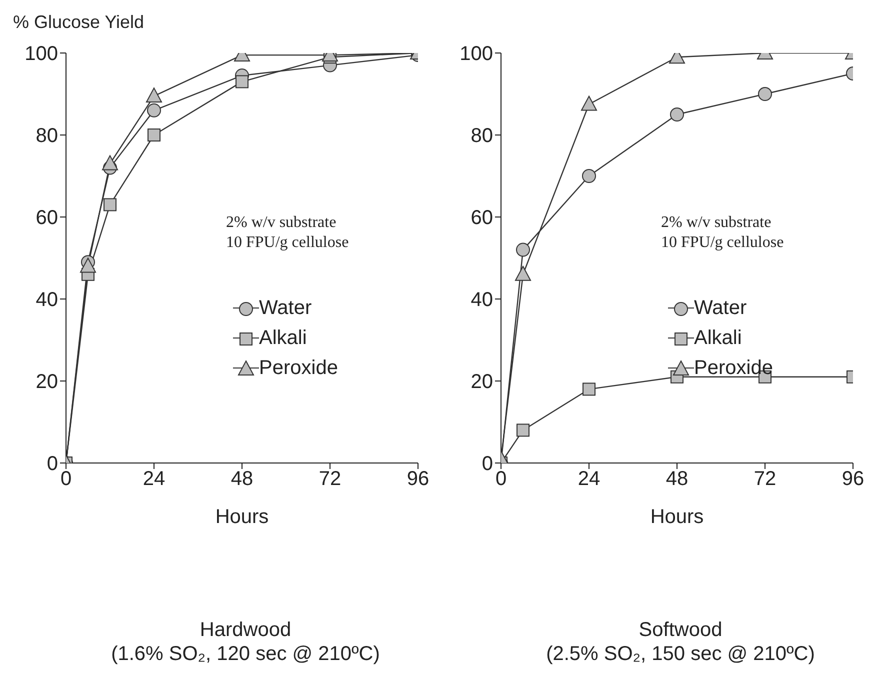  What do you see at coordinates (245, 654) in the screenshot?
I see `text: (1.6% SO₂, 120 sec @ 210ºC)` at bounding box center [245, 654].